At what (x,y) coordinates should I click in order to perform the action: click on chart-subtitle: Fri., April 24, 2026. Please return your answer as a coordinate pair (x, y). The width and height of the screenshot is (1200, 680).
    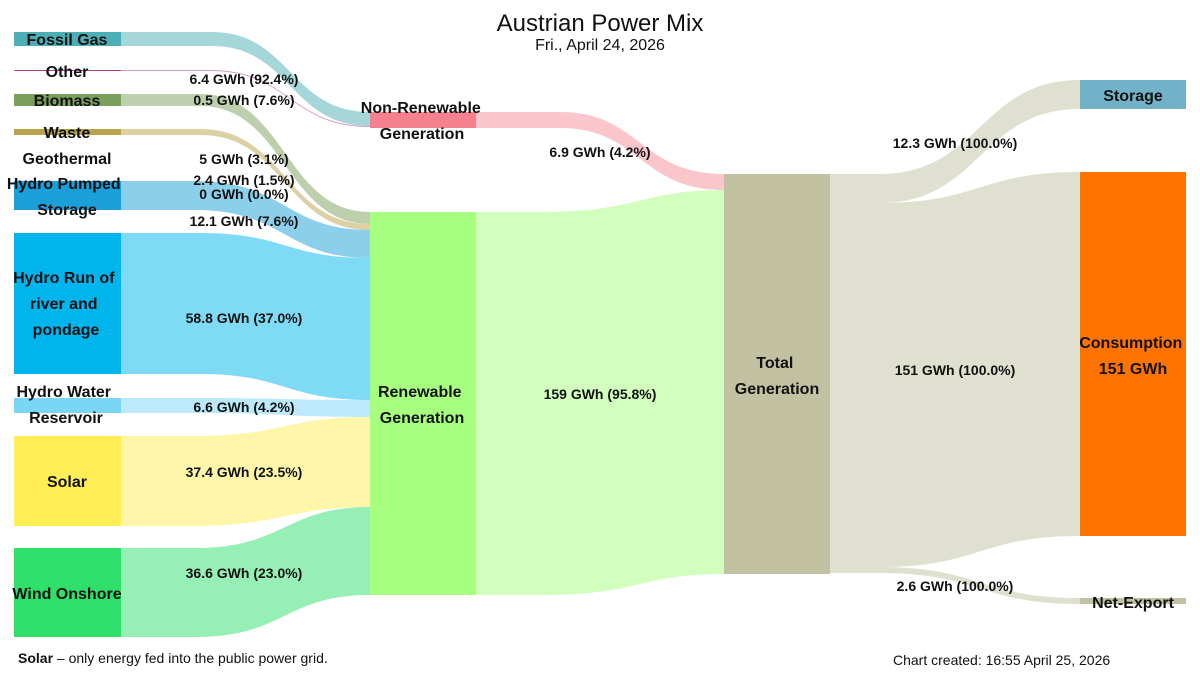
    Looking at the image, I should click on (600, 45).